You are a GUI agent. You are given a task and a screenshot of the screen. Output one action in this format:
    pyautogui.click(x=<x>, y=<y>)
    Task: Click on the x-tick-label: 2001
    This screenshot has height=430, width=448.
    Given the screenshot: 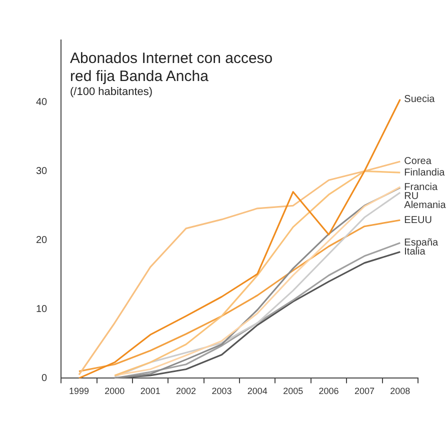 What is the action you would take?
    pyautogui.click(x=150, y=391)
    